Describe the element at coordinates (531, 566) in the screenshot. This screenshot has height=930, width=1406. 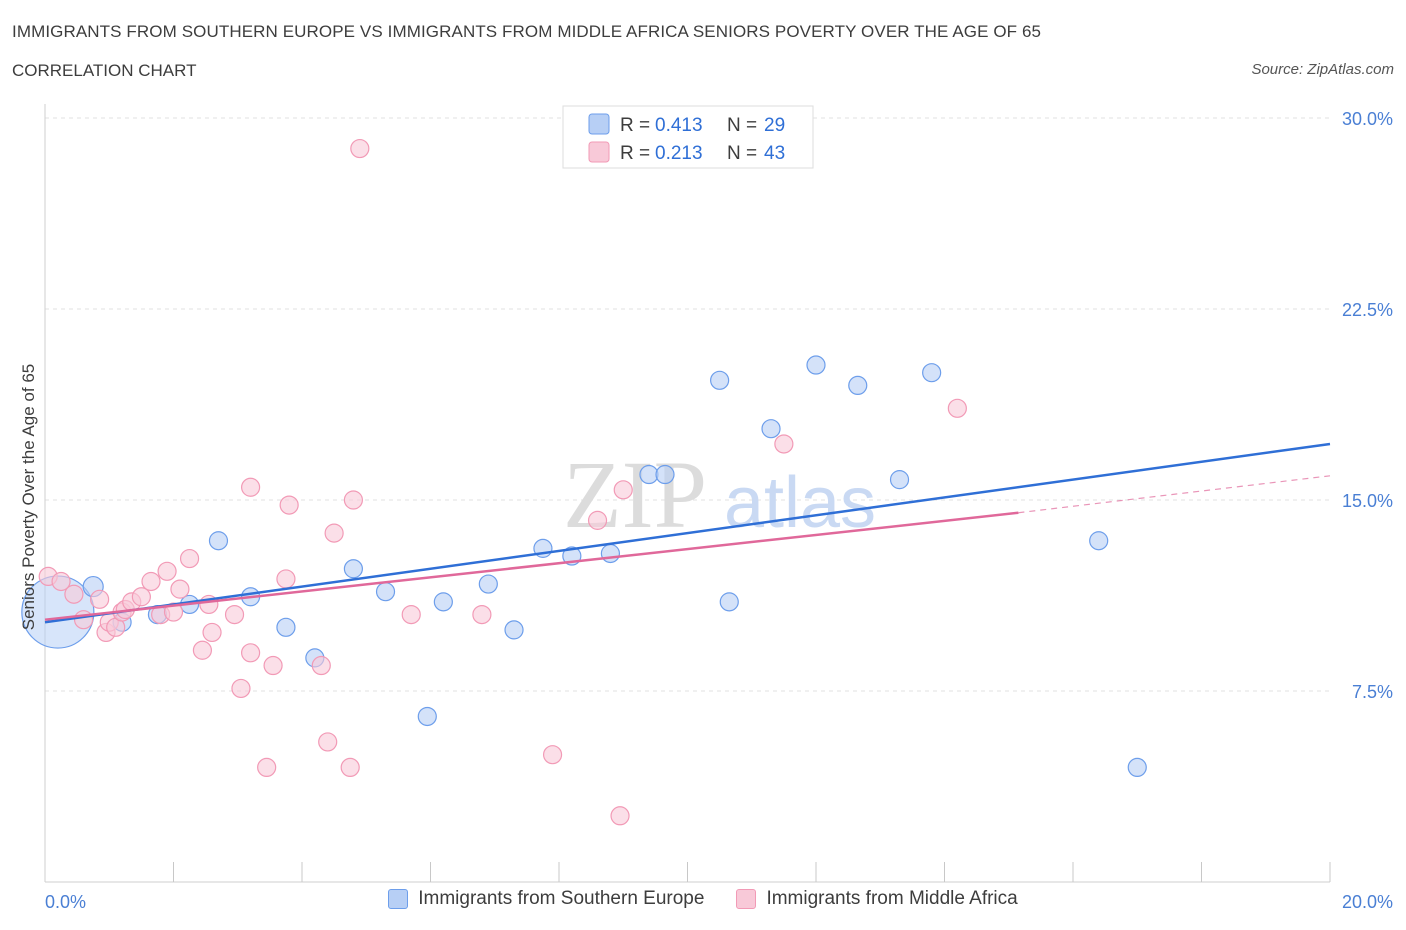
I see `trend-line-s1` at that location.